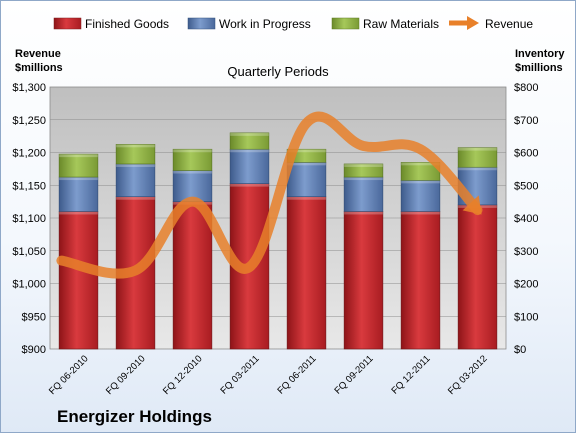 Image resolution: width=576 pixels, height=434 pixels. I want to click on legend-item-raw-materials: Raw Materials, so click(385, 24).